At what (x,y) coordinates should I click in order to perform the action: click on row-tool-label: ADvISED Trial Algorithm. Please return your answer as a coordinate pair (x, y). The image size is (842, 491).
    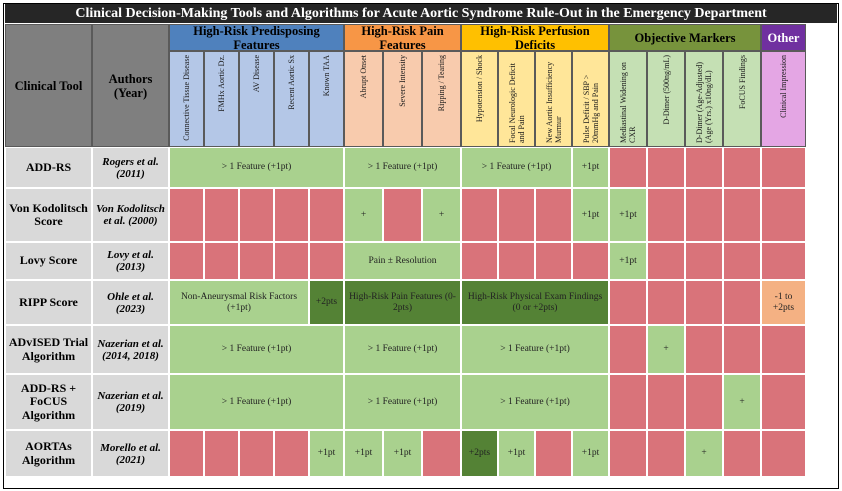
    Looking at the image, I should click on (48, 349).